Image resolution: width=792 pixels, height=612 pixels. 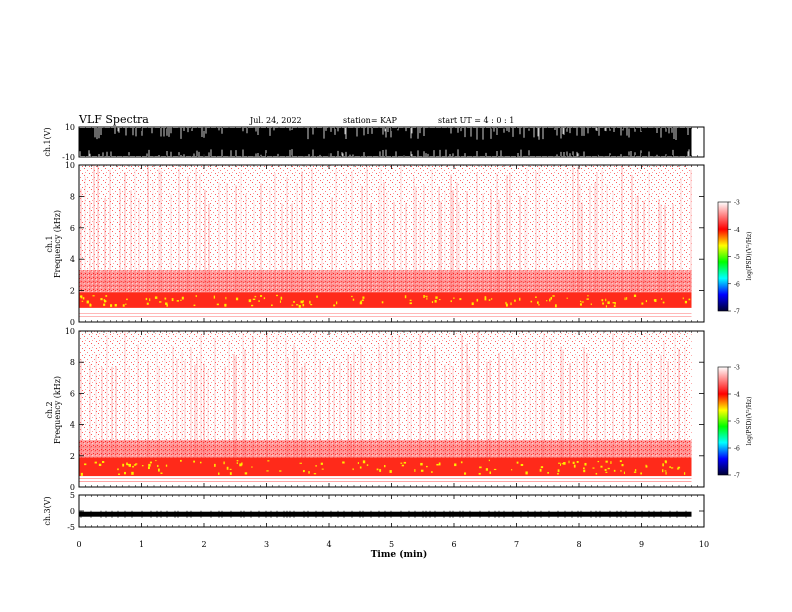 What do you see at coordinates (737, 284) in the screenshot?
I see `colorbar-tick-label: -6` at bounding box center [737, 284].